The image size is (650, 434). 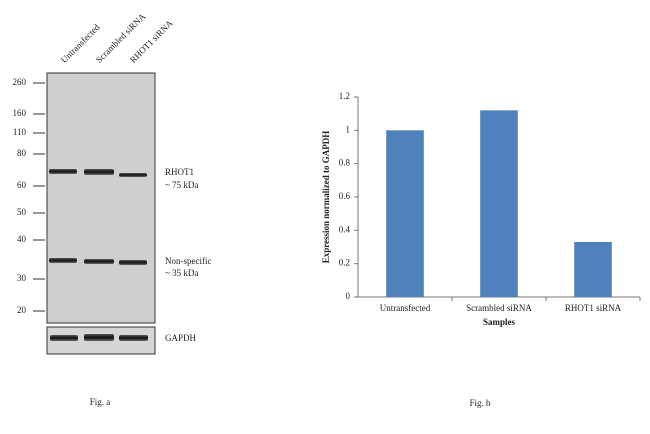 What do you see at coordinates (20, 132) in the screenshot?
I see `marker-label: 110` at bounding box center [20, 132].